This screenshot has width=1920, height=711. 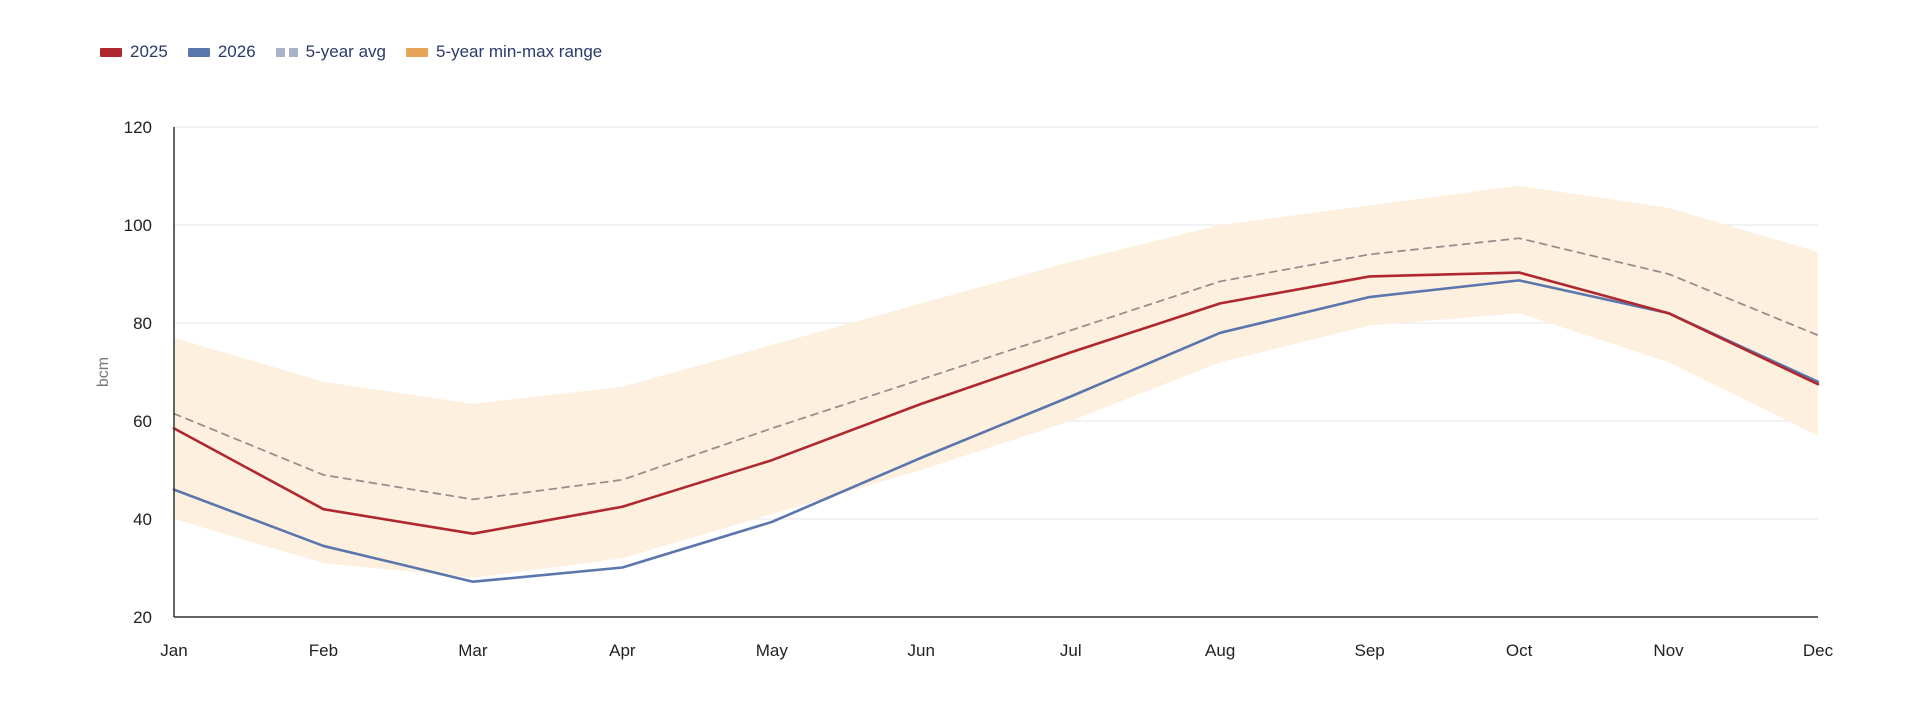 What do you see at coordinates (111, 52) in the screenshot?
I see `legend-swatch-2025` at bounding box center [111, 52].